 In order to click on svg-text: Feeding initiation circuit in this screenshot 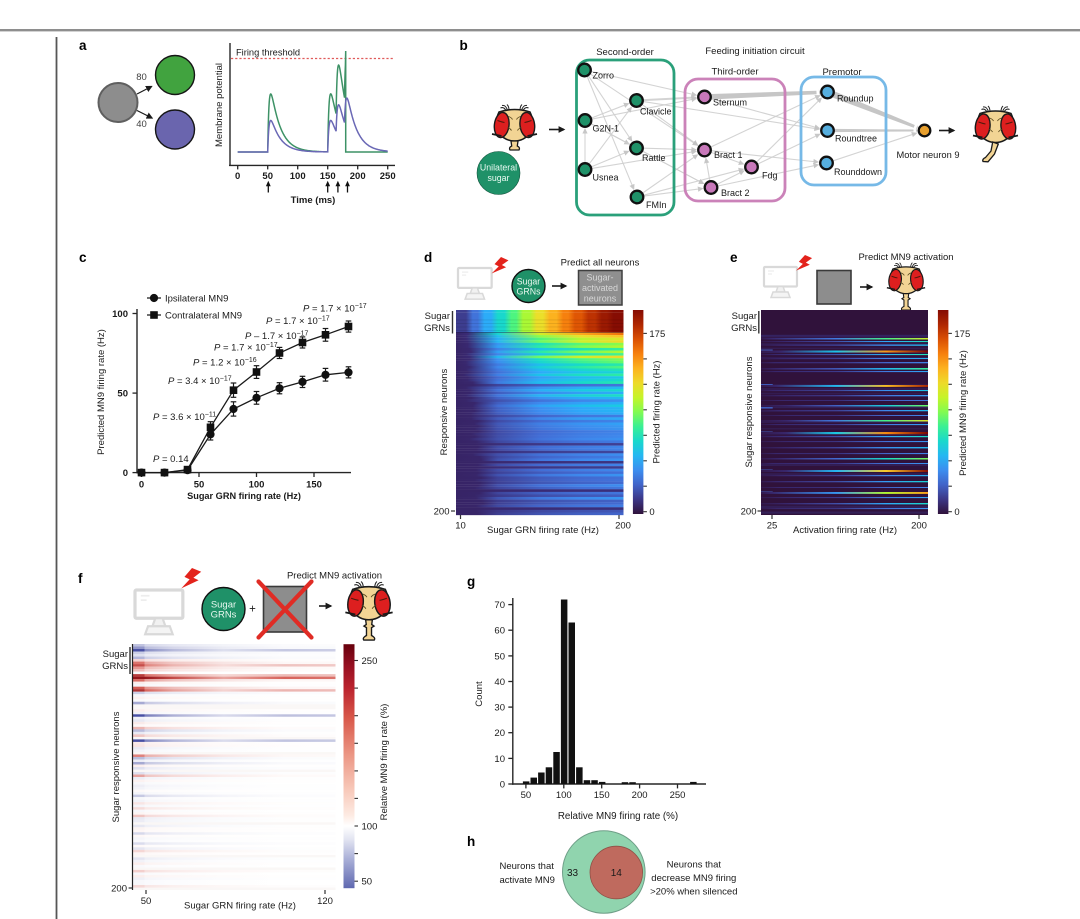, I will do `click(755, 51)`.